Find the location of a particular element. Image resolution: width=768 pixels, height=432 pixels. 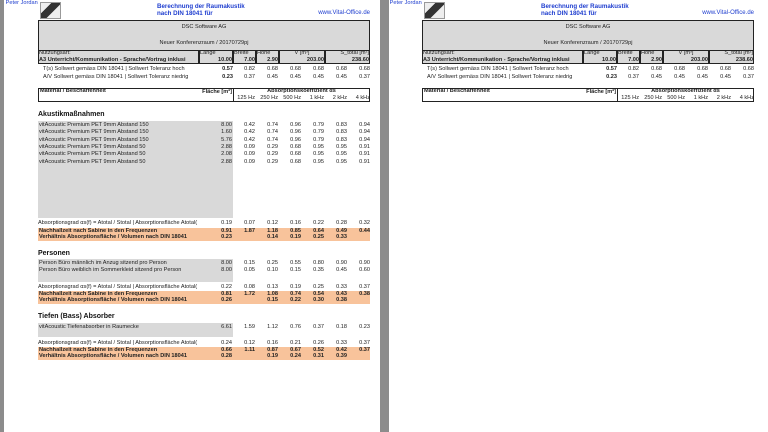

area-volume-ratio-freq: 0.24 is located at coordinates (295, 356).